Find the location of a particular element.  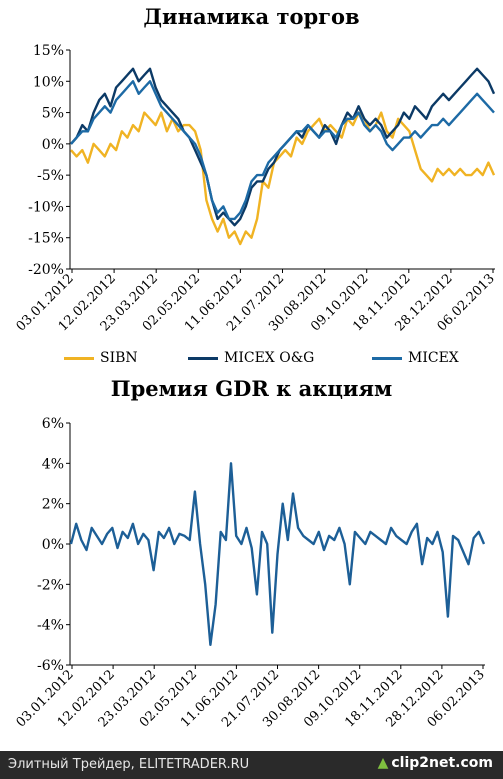

chart2-y-tick-label: 0% is located at coordinates (53, 545).